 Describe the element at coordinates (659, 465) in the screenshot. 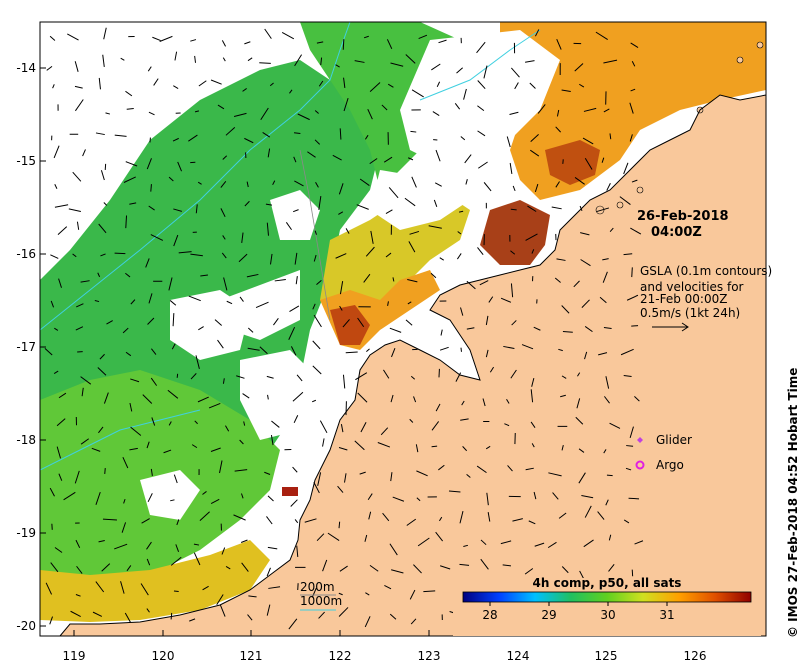

I see `argo-legend: Argo` at that location.